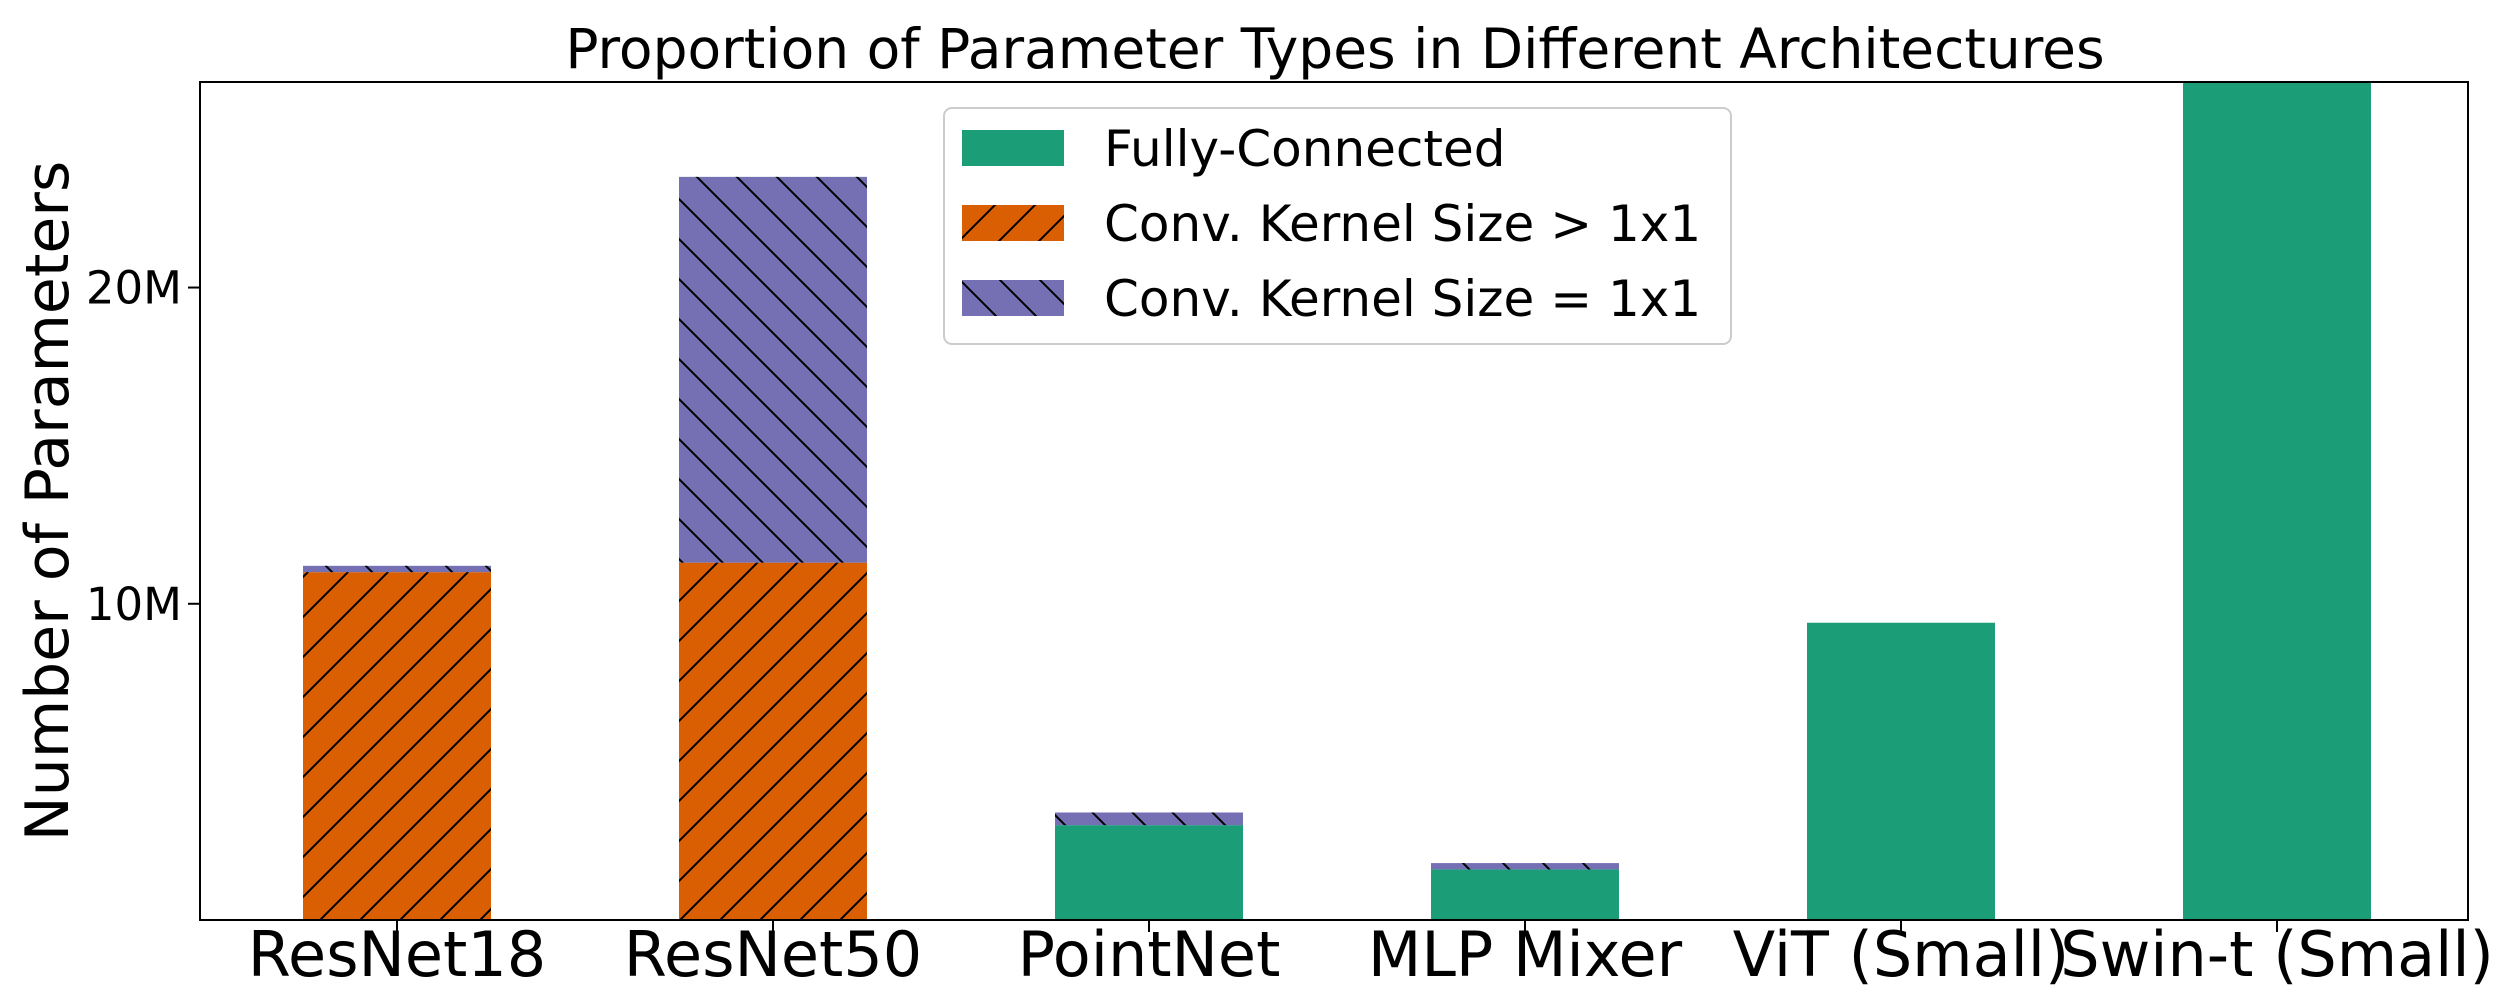 This screenshot has height=1000, width=2500. What do you see at coordinates (1402, 224) in the screenshot?
I see `legend-label: Conv. Kernel Size > 1x1` at bounding box center [1402, 224].